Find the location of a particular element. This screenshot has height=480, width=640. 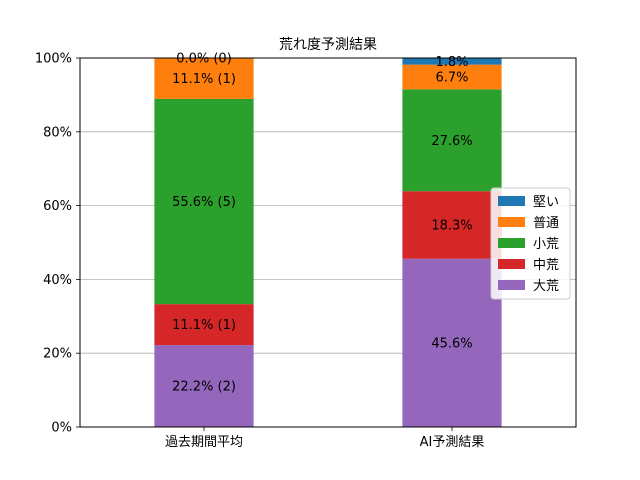

data-label: 55.6% (5) is located at coordinates (204, 202).